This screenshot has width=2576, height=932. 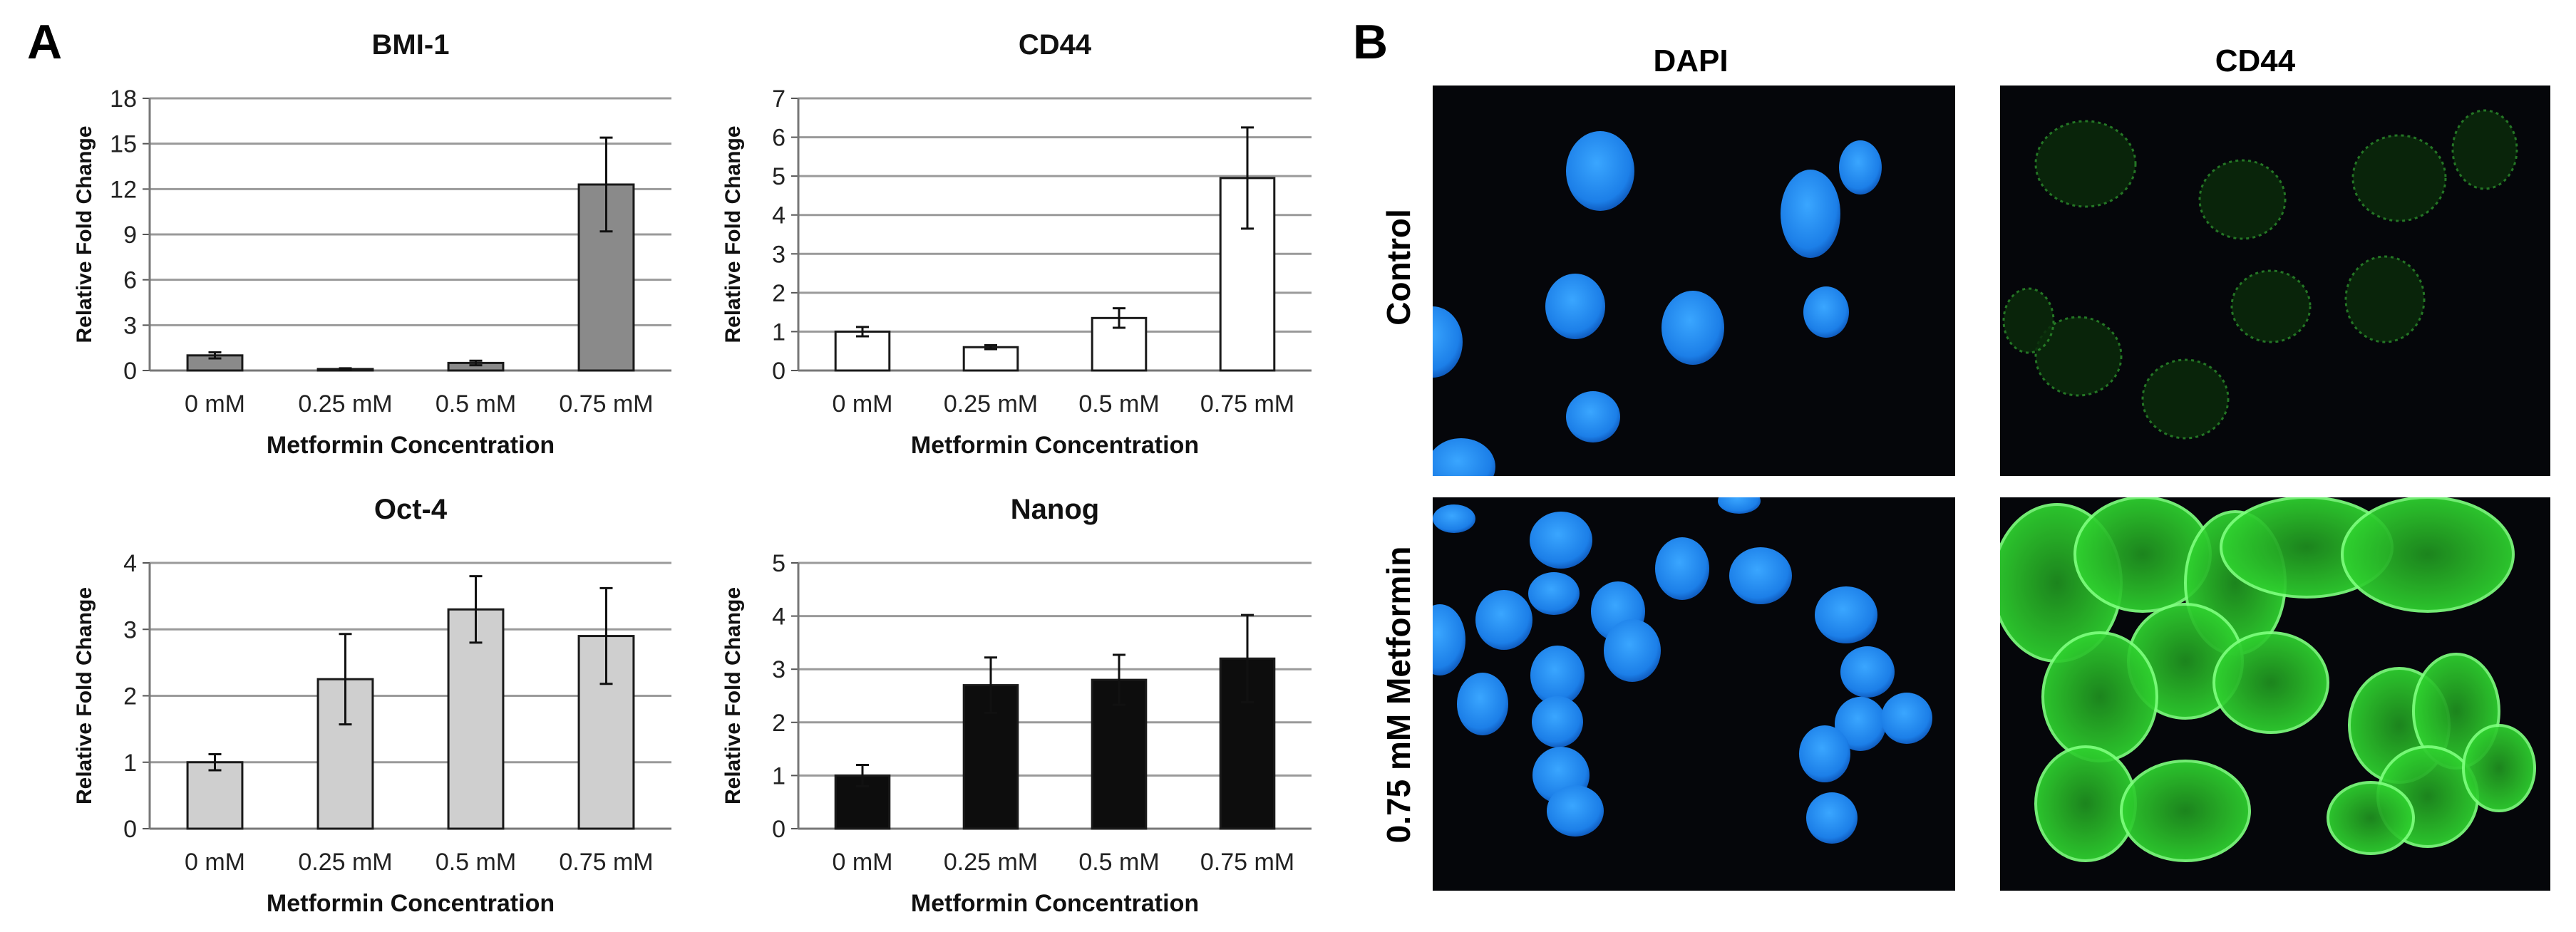 What do you see at coordinates (411, 45) in the screenshot?
I see `chart-title: BMI-1` at bounding box center [411, 45].